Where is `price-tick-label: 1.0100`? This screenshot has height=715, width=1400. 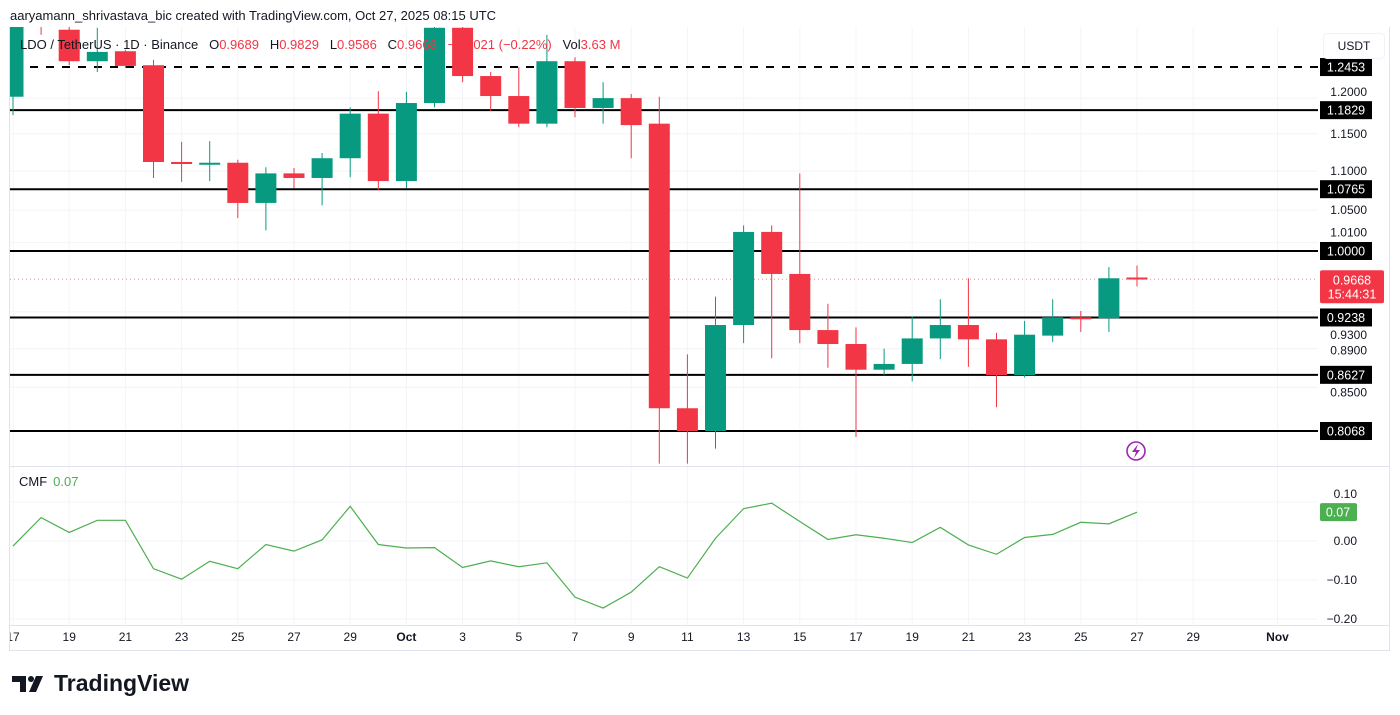
price-tick-label: 1.0100 is located at coordinates (1348, 233).